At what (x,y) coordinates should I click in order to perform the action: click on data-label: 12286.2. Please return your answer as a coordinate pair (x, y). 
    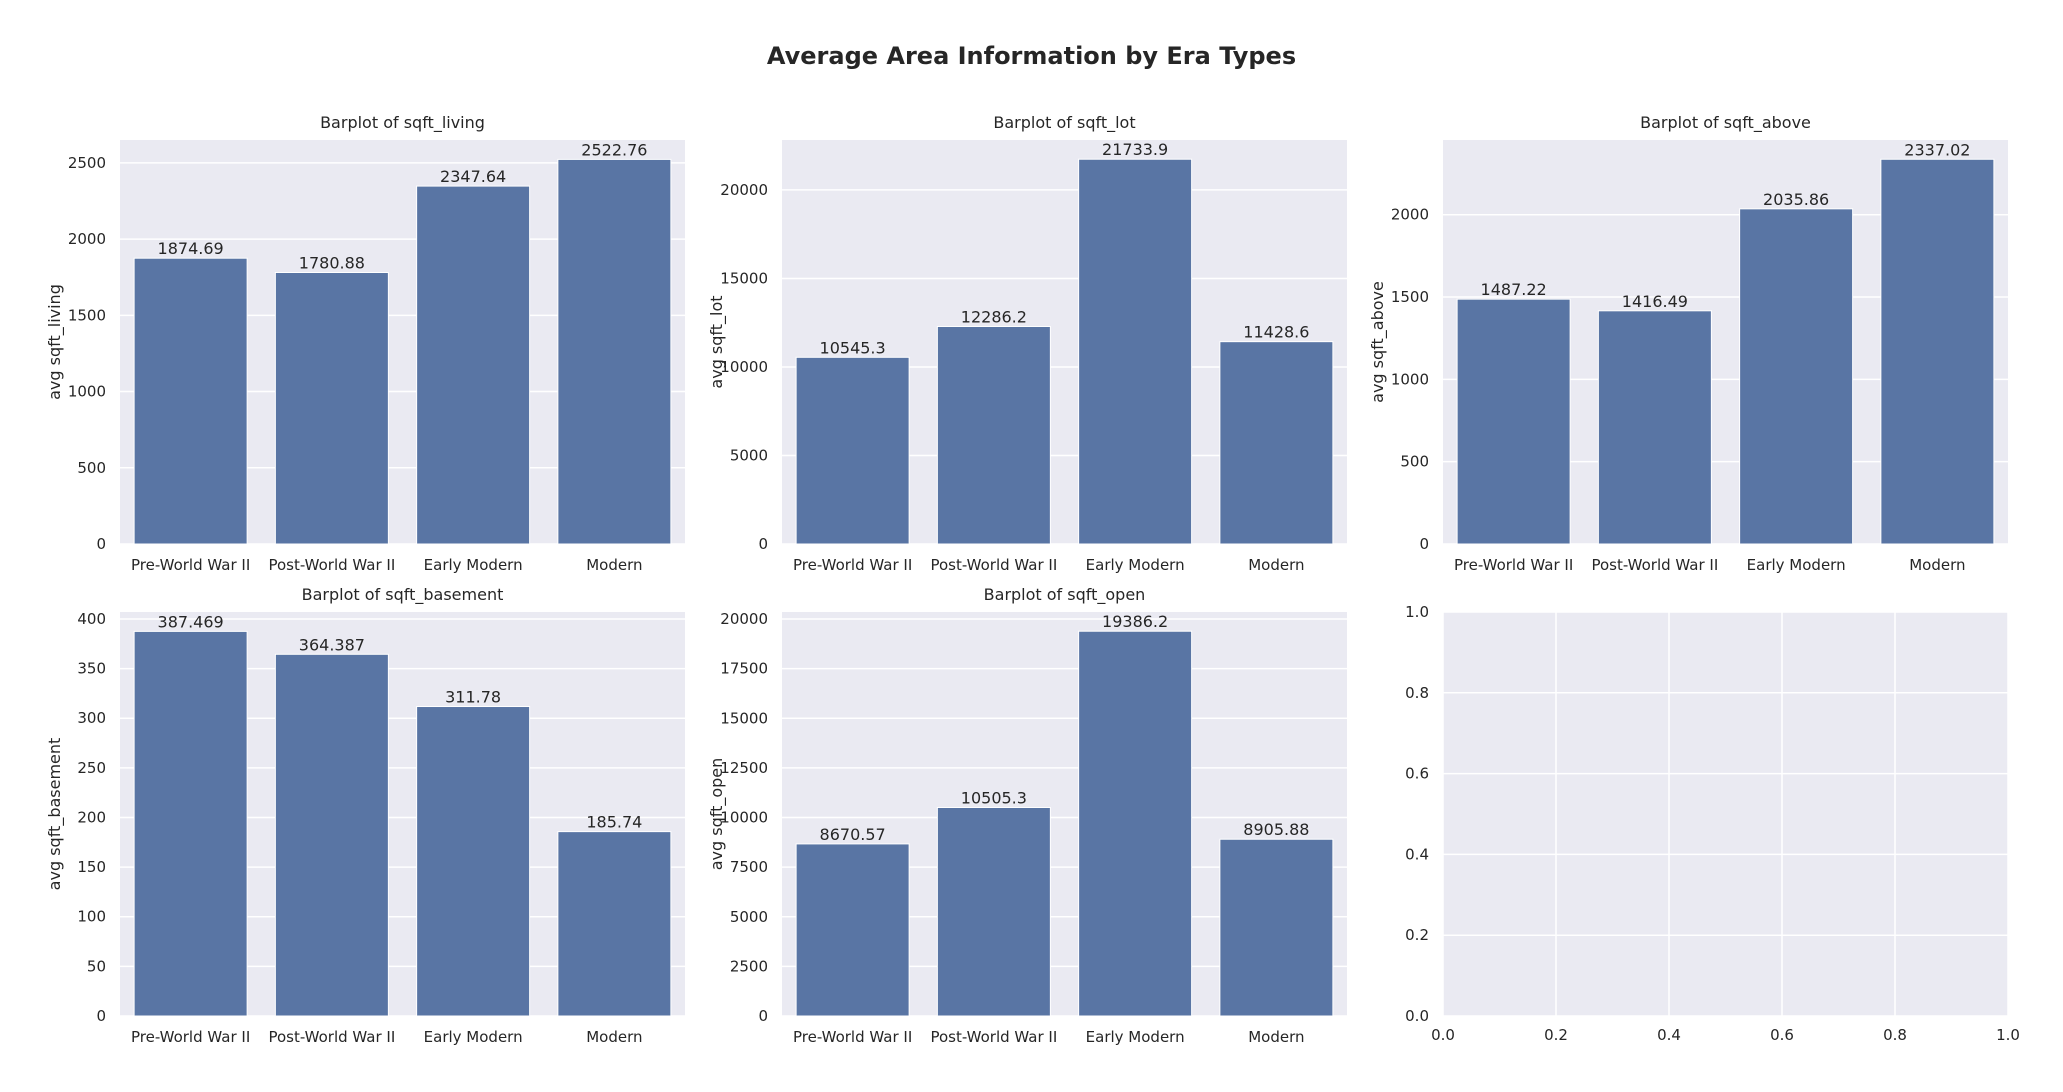
    Looking at the image, I should click on (994, 316).